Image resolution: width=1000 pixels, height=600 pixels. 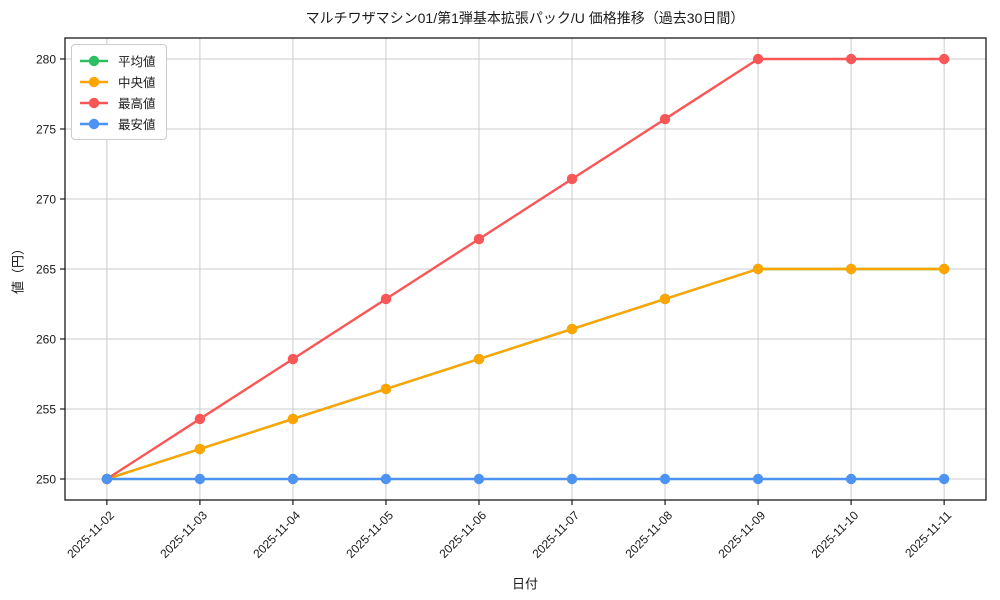 I want to click on legend-item: 最高値, so click(x=117, y=102).